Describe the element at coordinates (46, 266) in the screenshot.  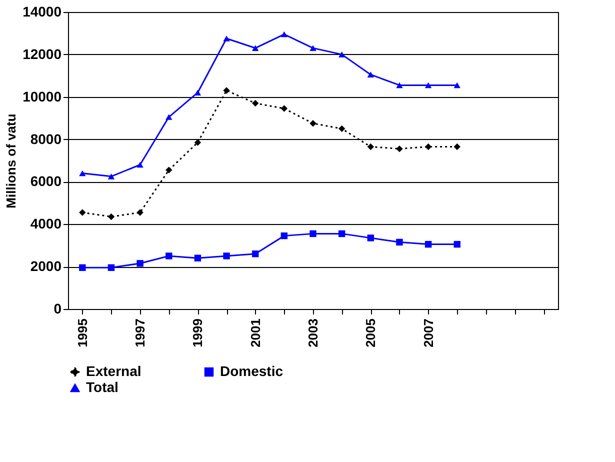
I see `y-tick-label: 2000` at that location.